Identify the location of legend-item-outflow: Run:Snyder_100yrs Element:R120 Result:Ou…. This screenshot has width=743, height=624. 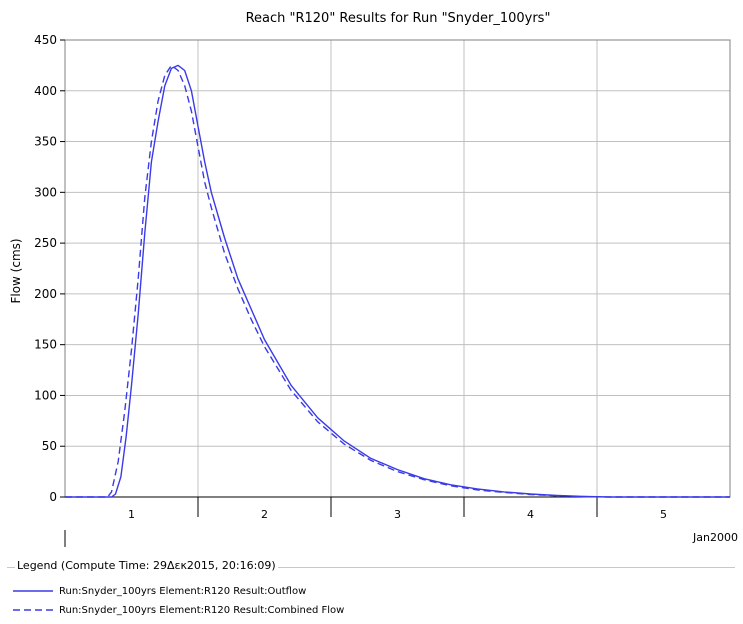
(159, 591).